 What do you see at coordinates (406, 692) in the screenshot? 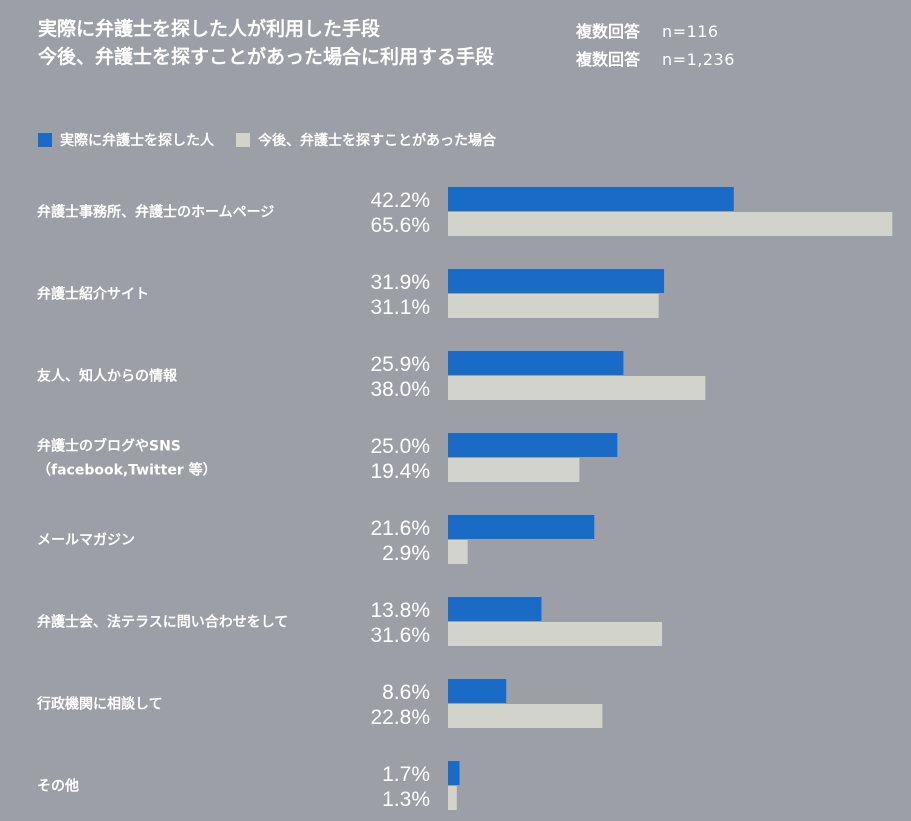
I see `value-label: 8.6%` at bounding box center [406, 692].